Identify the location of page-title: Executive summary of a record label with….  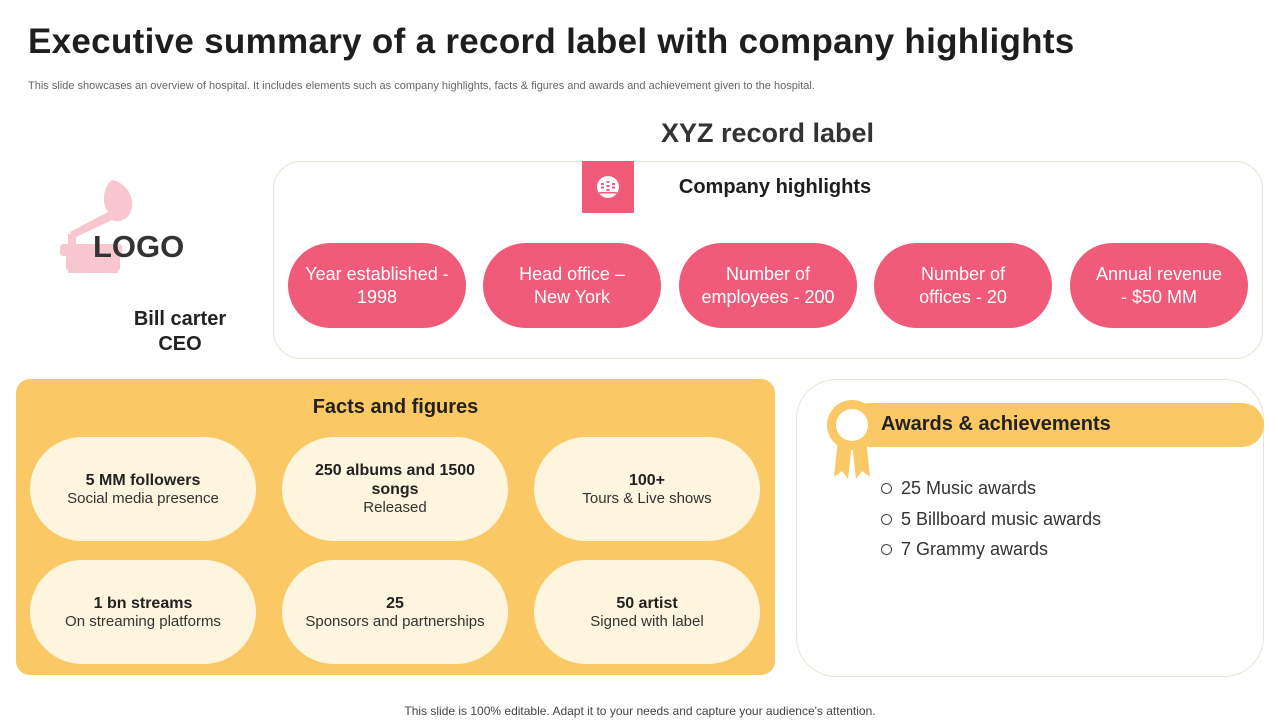
(551, 41).